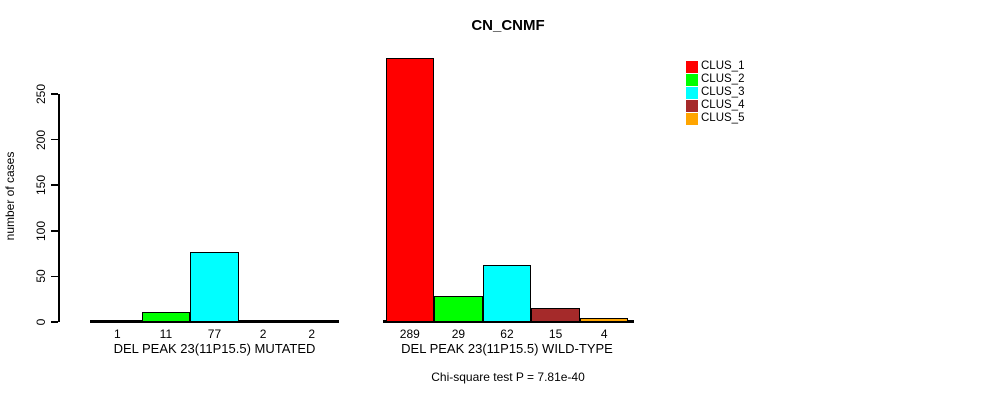  I want to click on y-axis-tick-label: 250, so click(41, 94).